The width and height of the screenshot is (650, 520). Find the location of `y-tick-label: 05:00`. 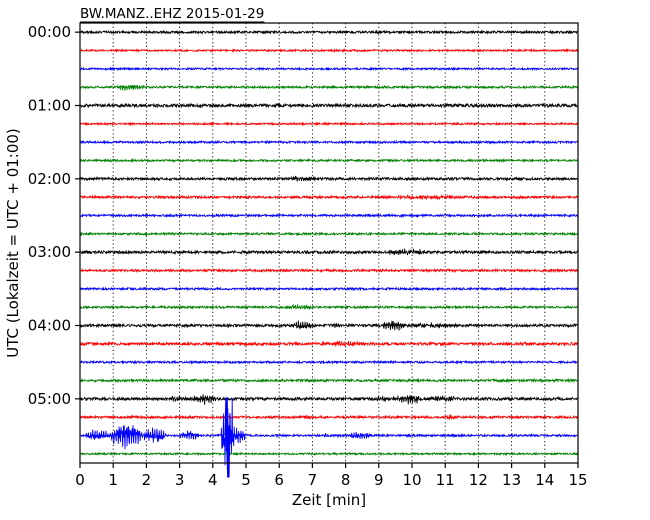

y-tick-label: 05:00 is located at coordinates (49, 399).